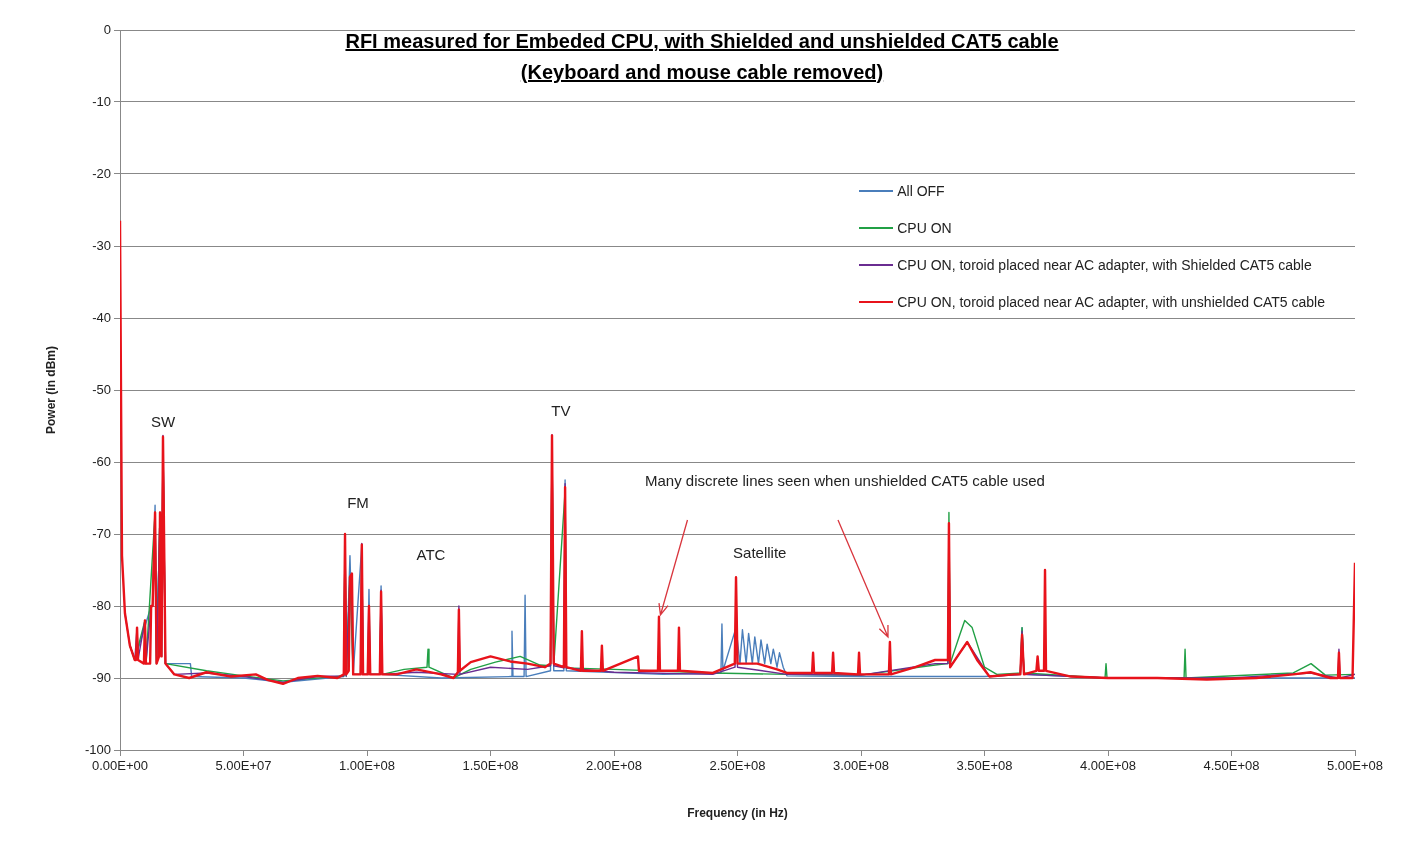 This screenshot has height=842, width=1404. I want to click on text: (Keyboard and mouse cable removed), so click(702, 72).